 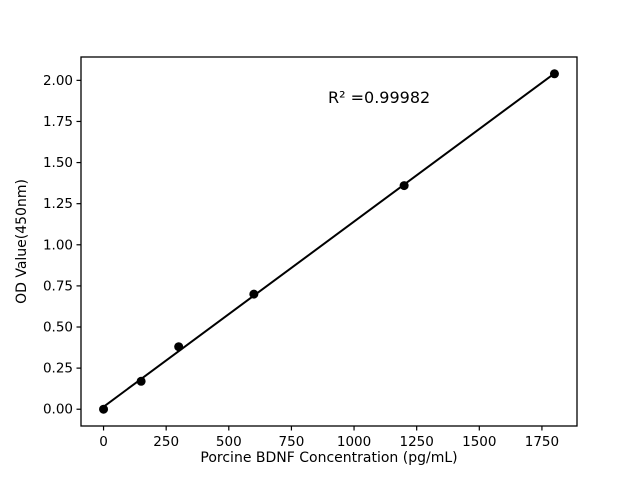 What do you see at coordinates (354, 442) in the screenshot?
I see `x-tick-label: 1000` at bounding box center [354, 442].